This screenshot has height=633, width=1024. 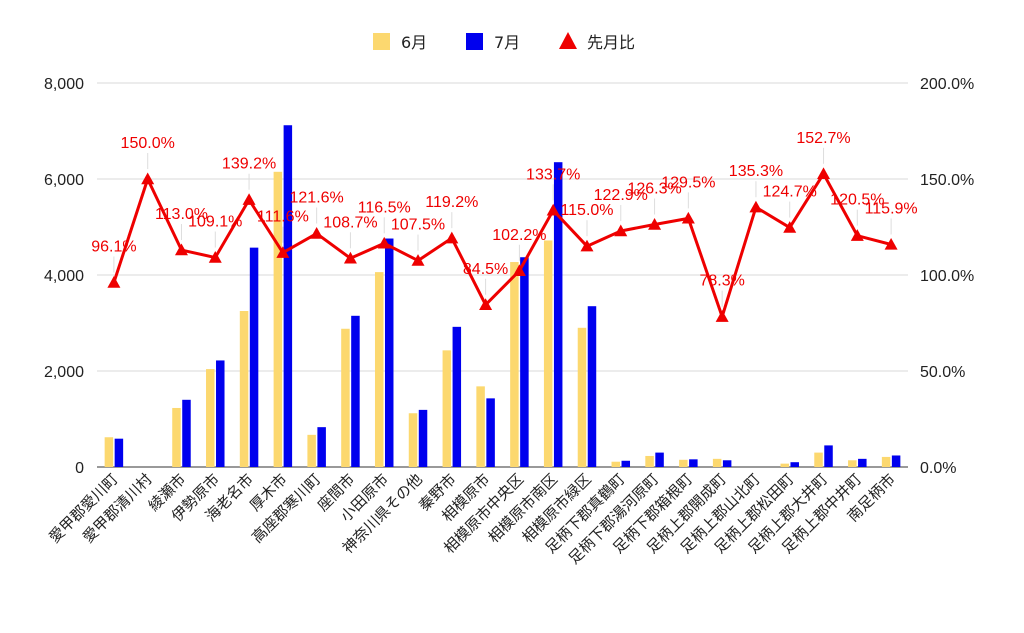 What do you see at coordinates (400, 42) in the screenshot?
I see `legend-item: 6月` at bounding box center [400, 42].